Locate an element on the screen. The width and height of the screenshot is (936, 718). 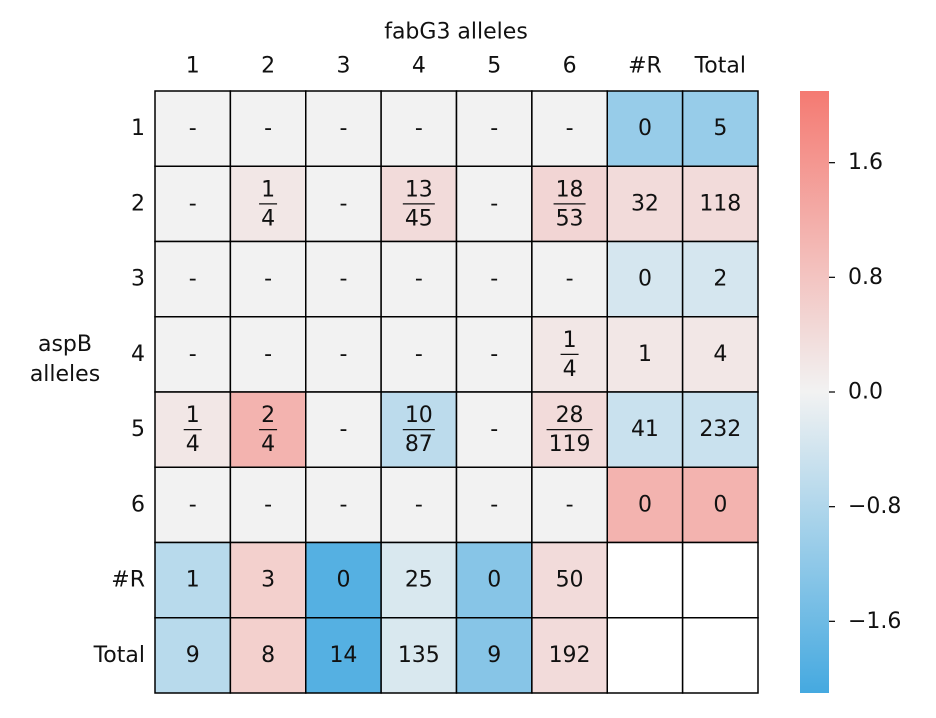
cell-label: 14 is located at coordinates (343, 655).